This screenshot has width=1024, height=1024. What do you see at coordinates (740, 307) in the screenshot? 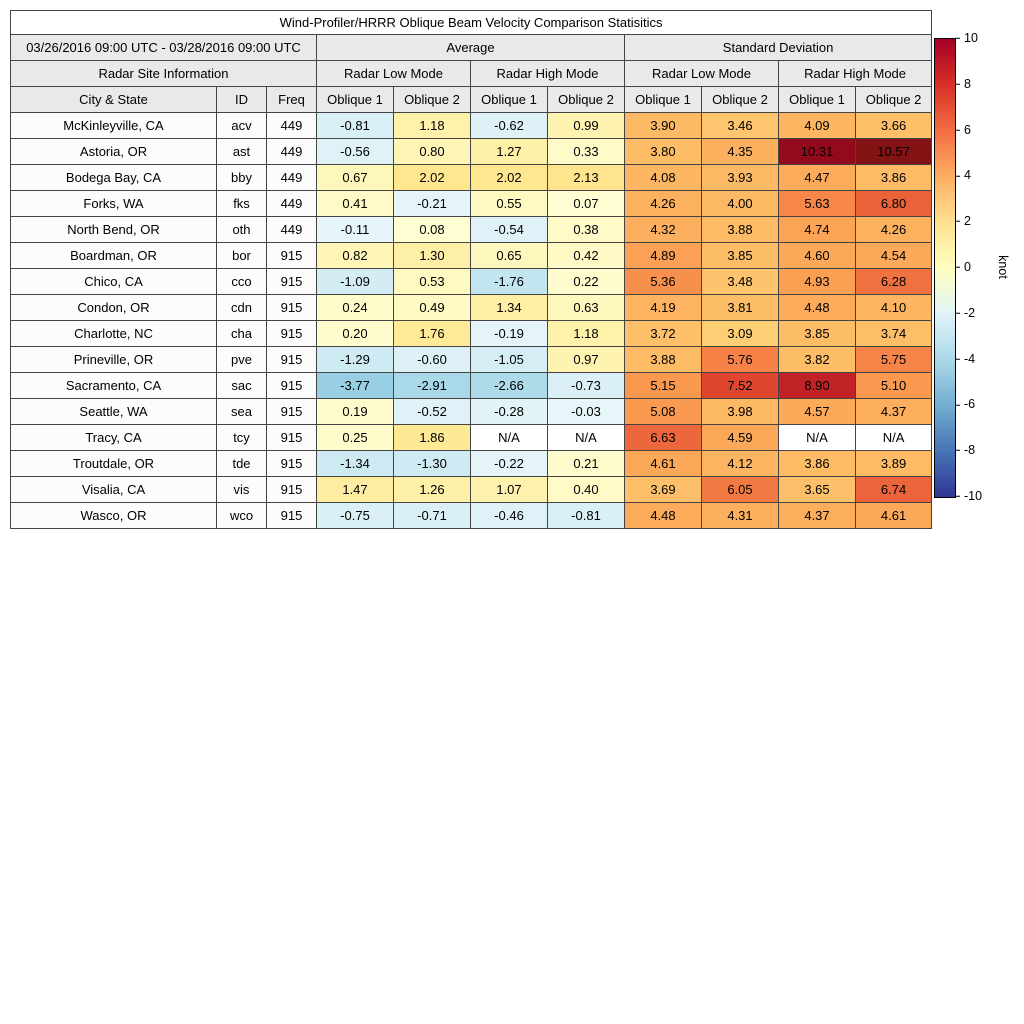
I see `value-cell: 3.81` at bounding box center [740, 307].